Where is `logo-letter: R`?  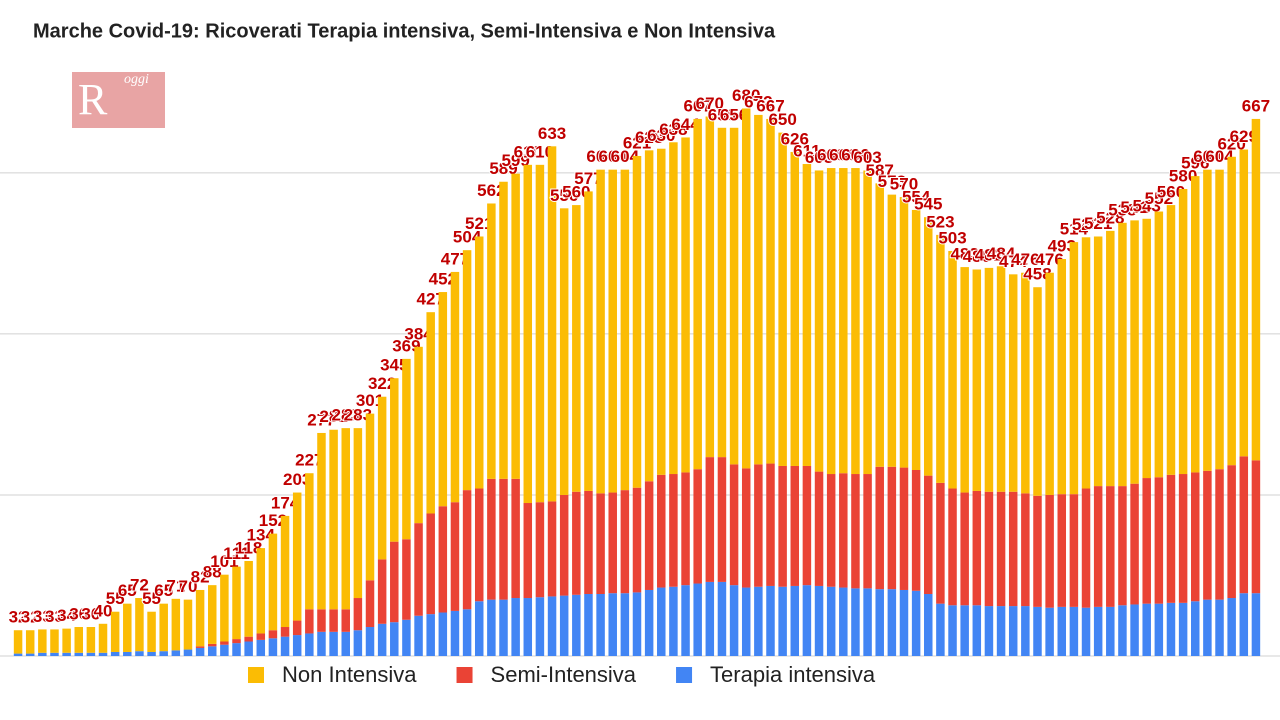 logo-letter: R is located at coordinates (93, 99).